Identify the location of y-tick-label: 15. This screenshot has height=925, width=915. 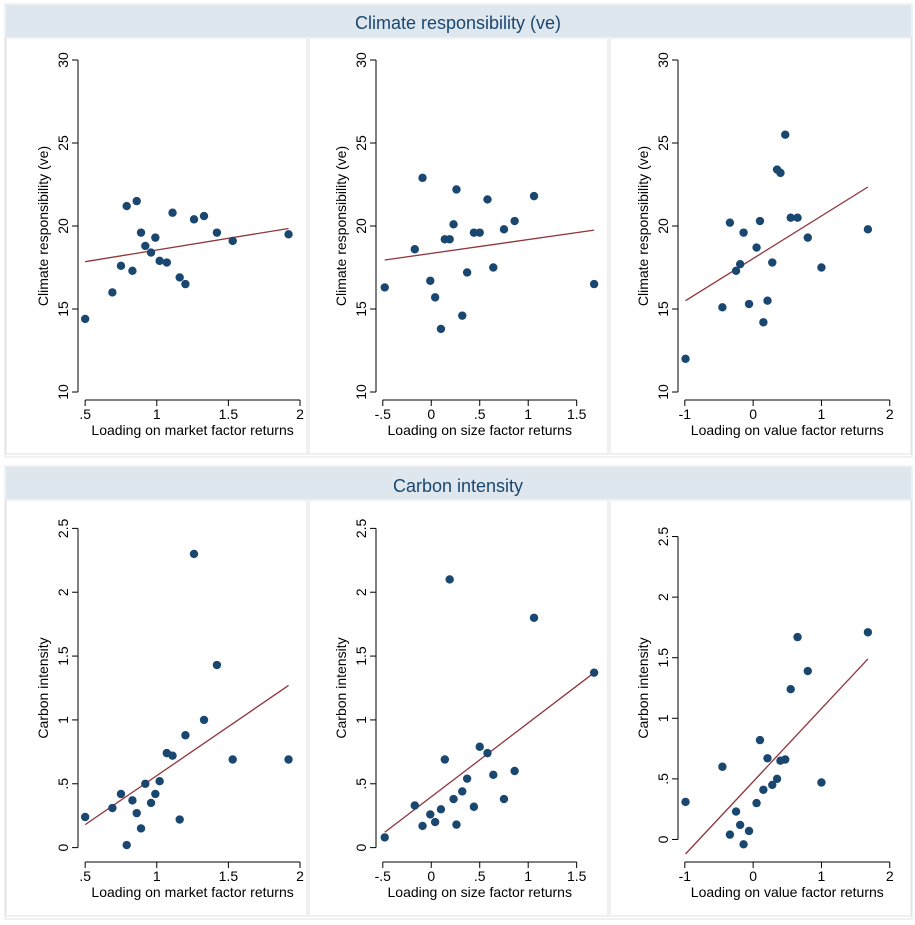
(63, 309).